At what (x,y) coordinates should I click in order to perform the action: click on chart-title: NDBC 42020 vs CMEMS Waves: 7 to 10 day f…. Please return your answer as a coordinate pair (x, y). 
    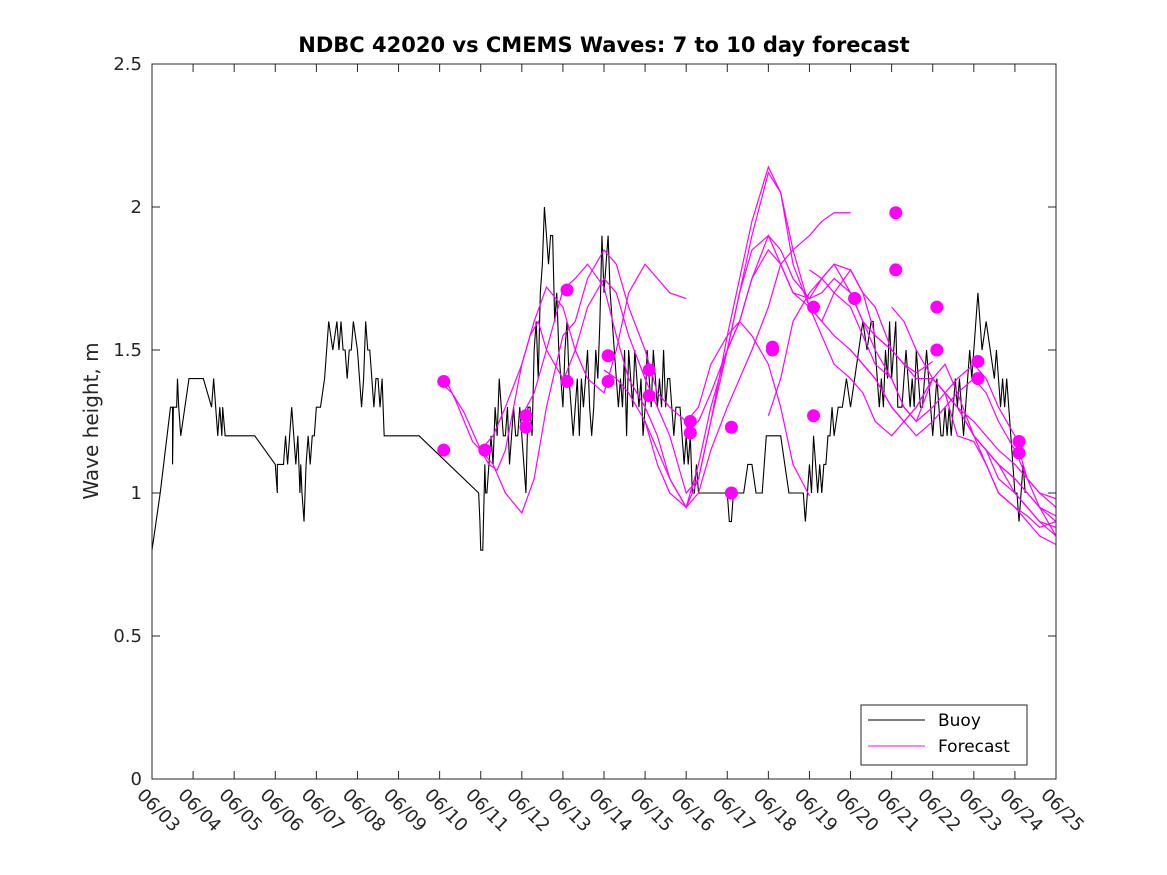
    Looking at the image, I should click on (603, 45).